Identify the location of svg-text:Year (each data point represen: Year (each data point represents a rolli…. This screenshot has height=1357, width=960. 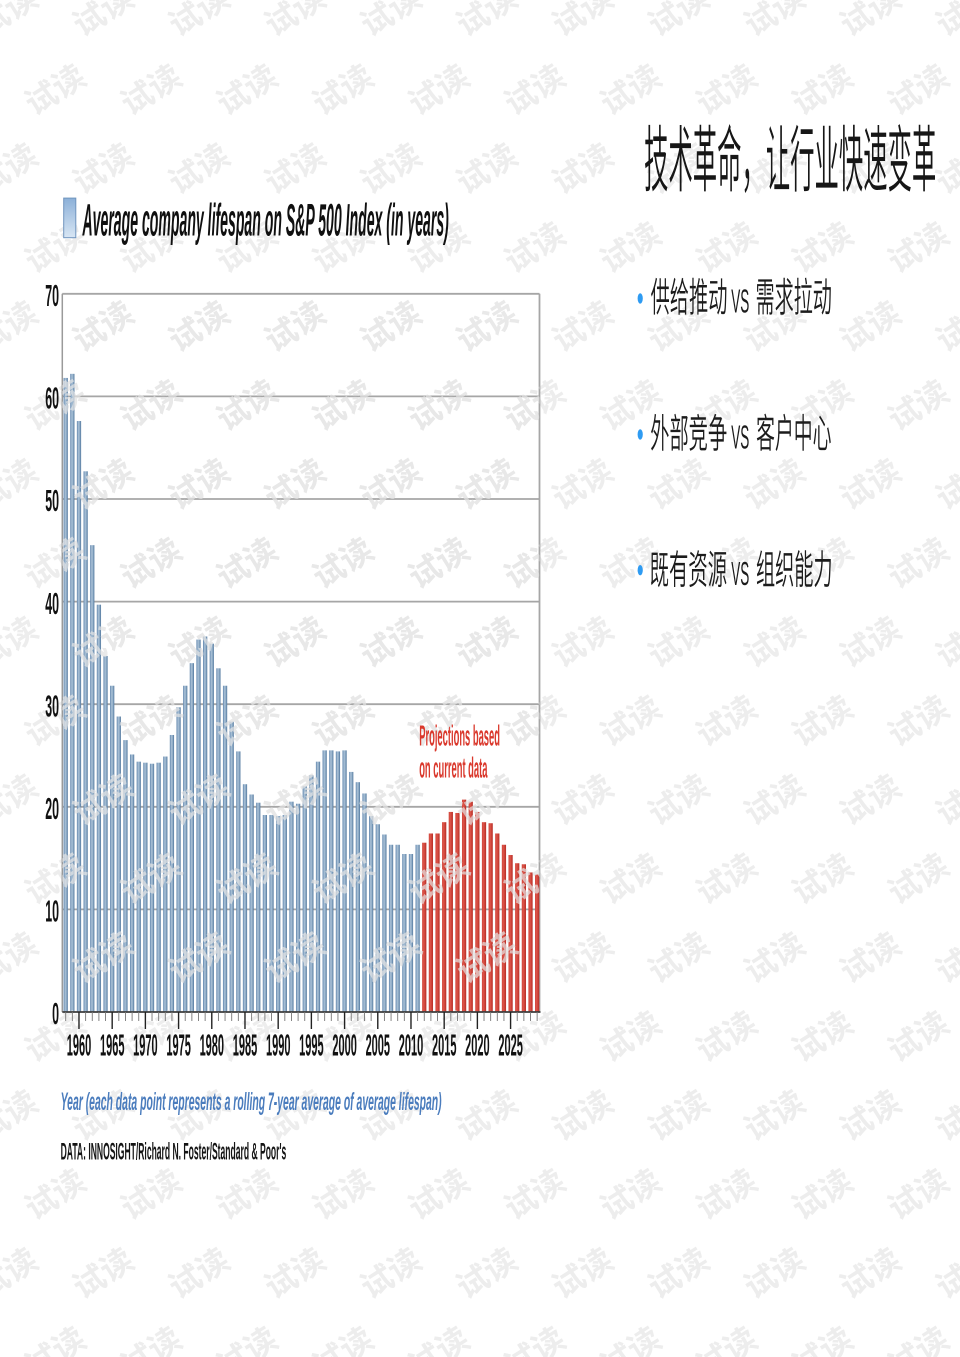
(251, 1102).